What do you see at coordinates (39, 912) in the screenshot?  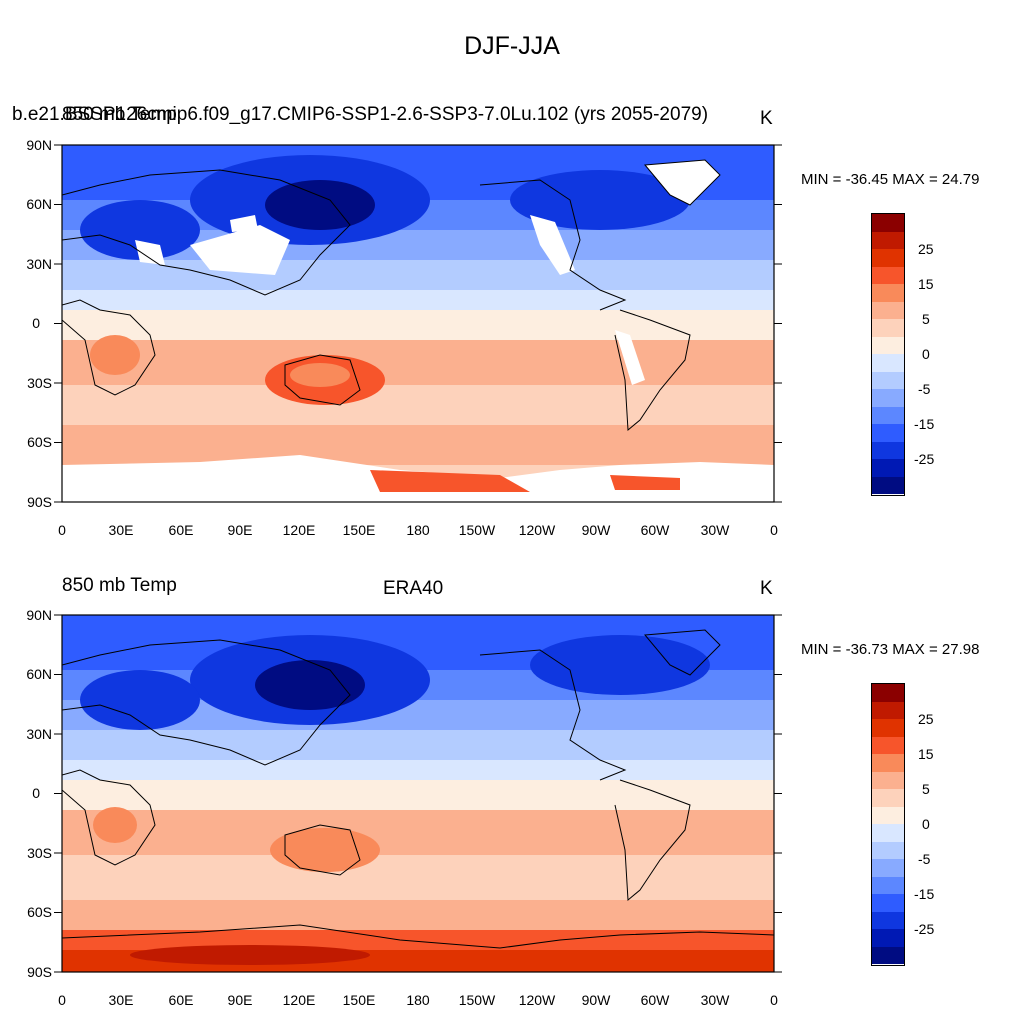 I see `panel2-lat-label: 60S` at bounding box center [39, 912].